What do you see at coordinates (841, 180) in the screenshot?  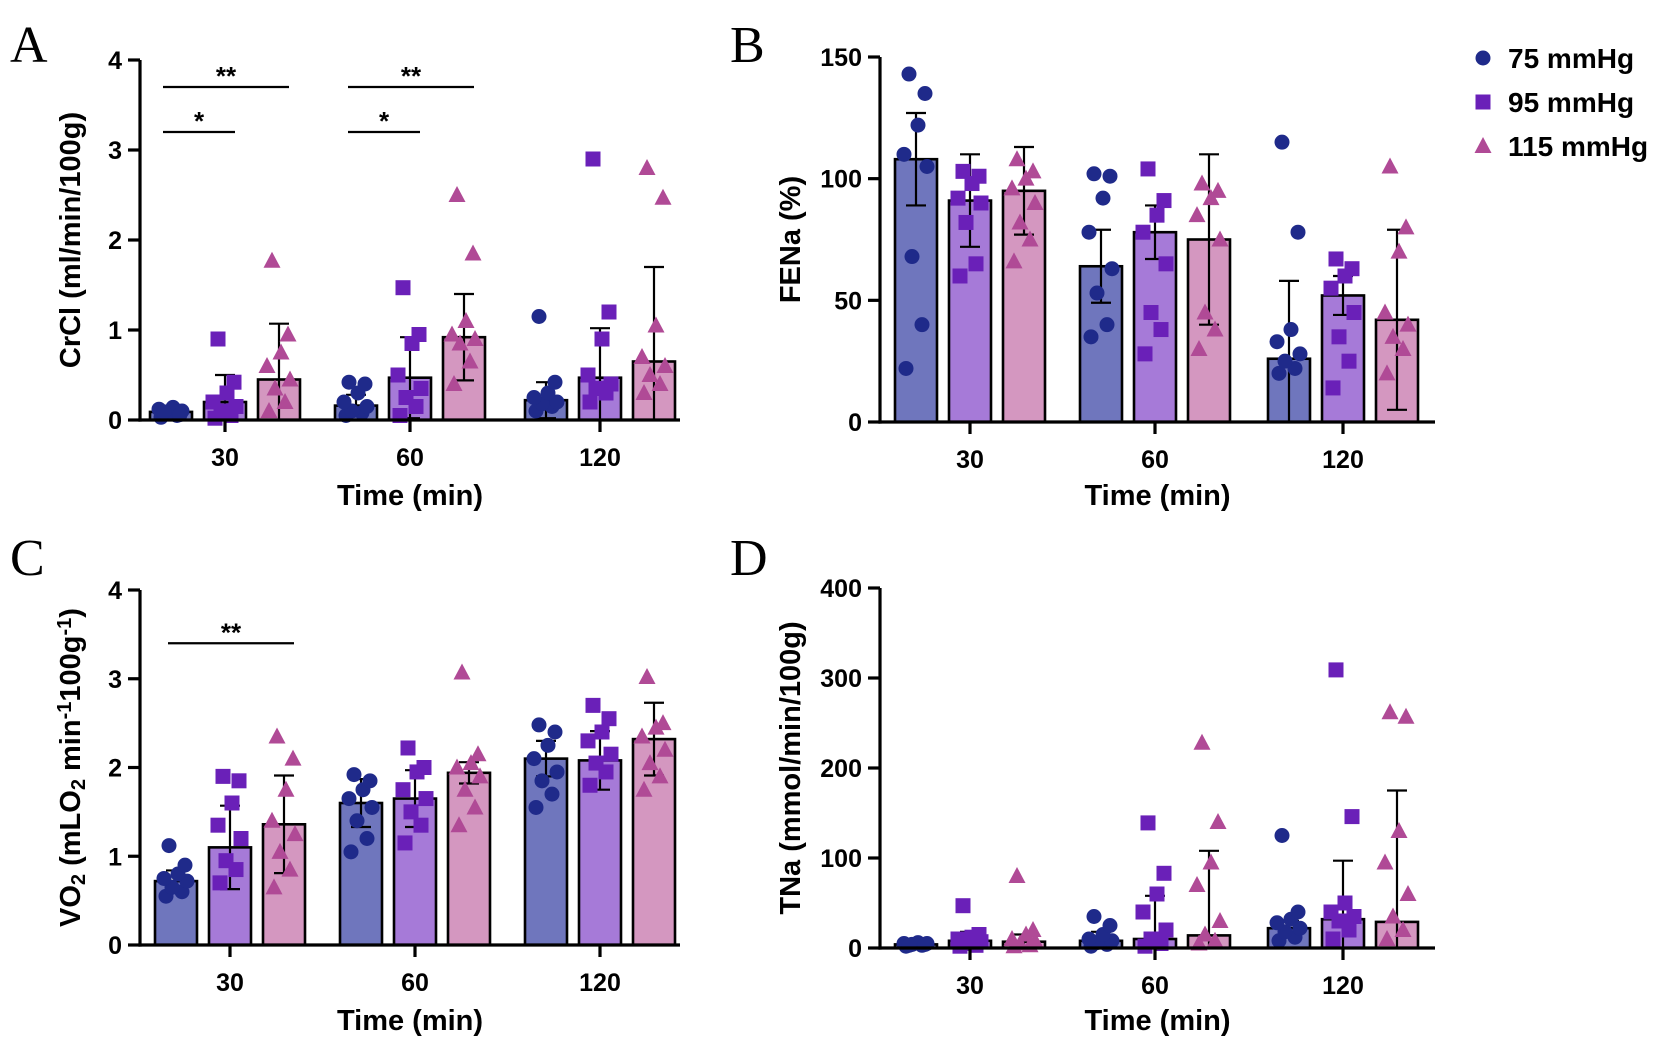 I see `y-tick-label: 100` at bounding box center [841, 180].